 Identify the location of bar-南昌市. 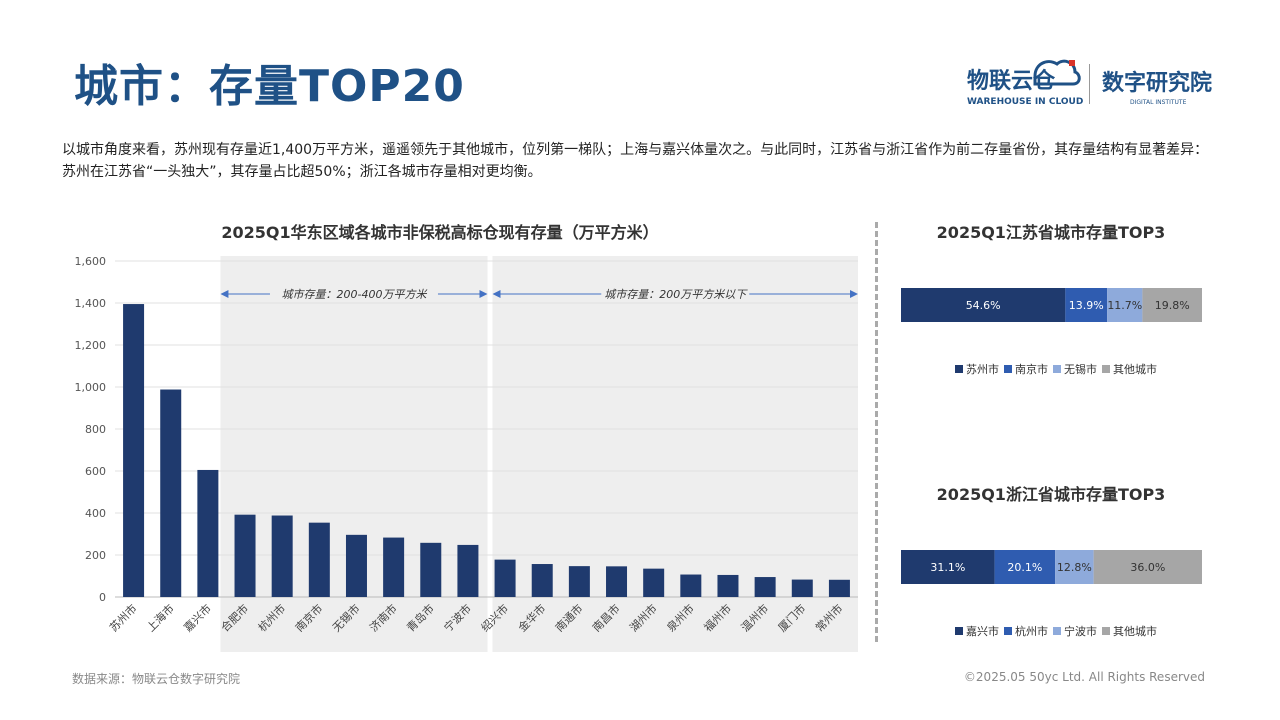
(617, 581).